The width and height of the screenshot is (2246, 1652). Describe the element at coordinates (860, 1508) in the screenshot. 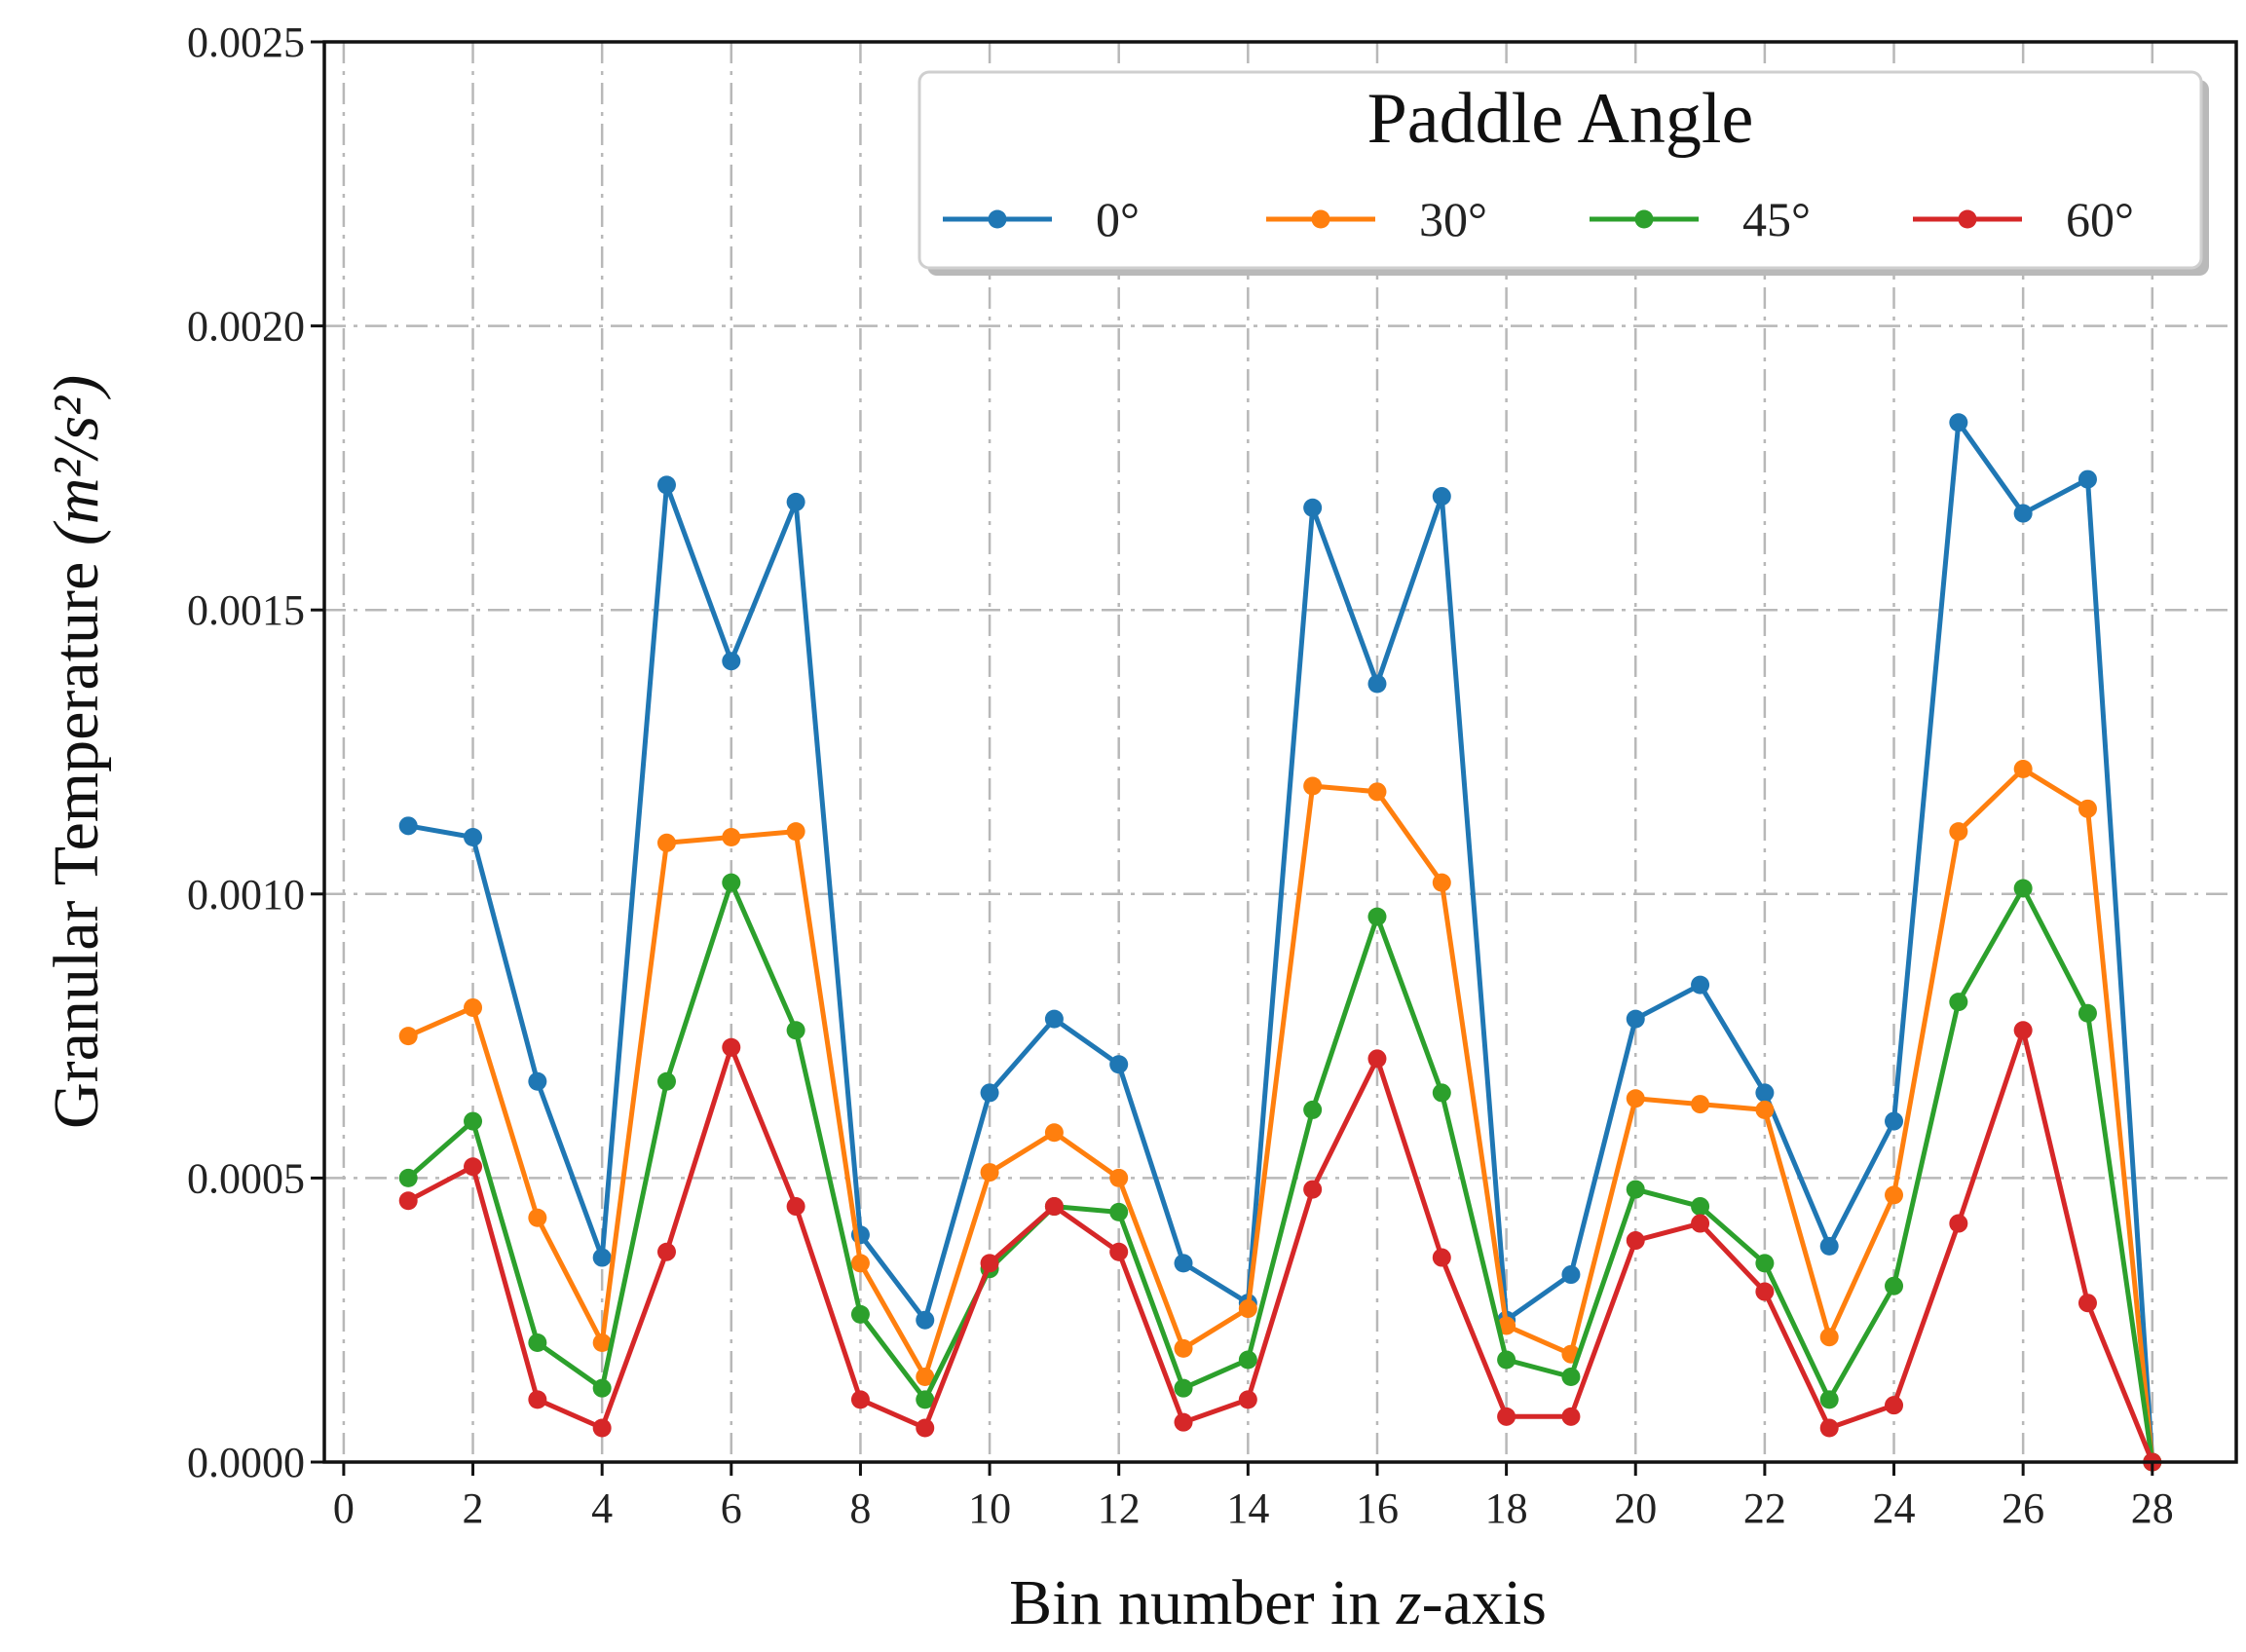

I see `x-tick-label: 8` at that location.